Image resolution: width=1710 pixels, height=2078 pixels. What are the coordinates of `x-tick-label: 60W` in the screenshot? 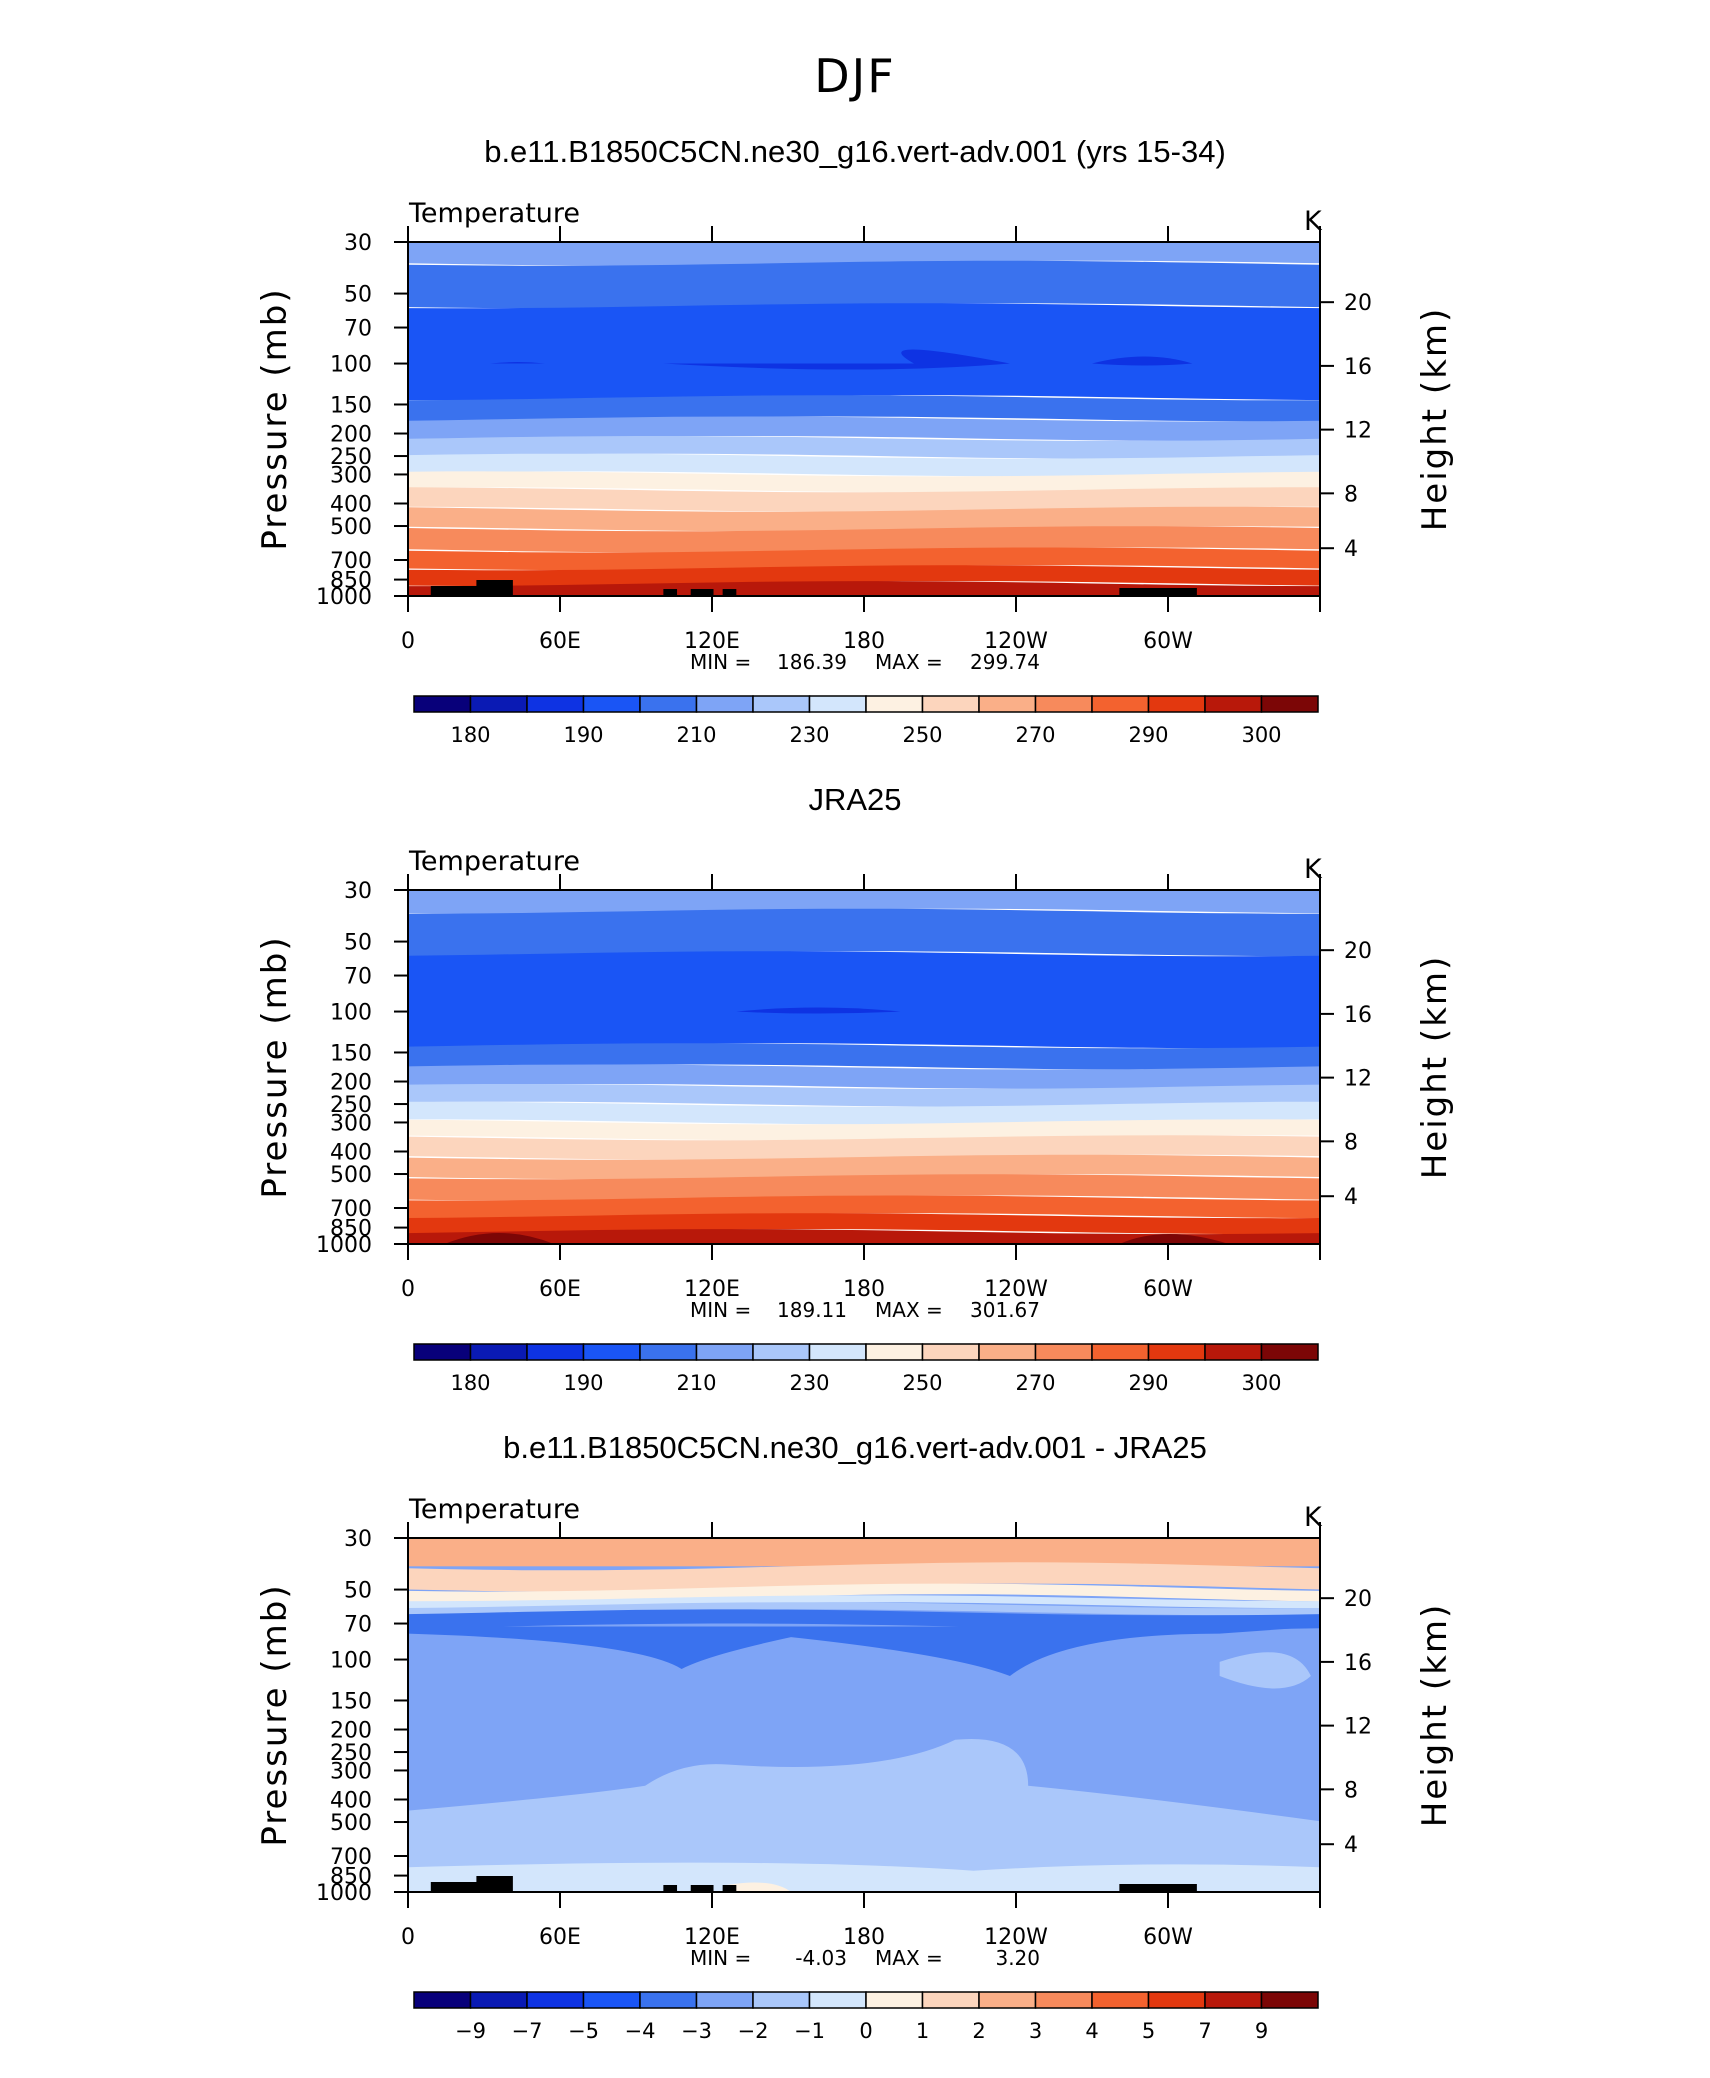 It's located at (1168, 1937).